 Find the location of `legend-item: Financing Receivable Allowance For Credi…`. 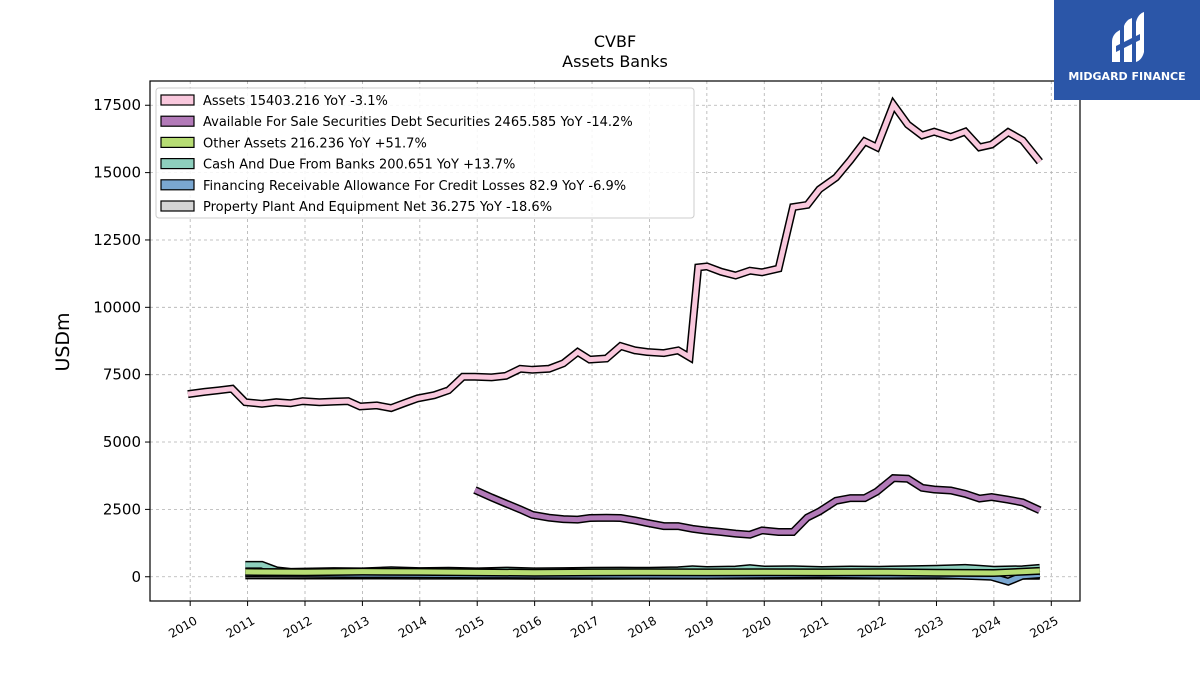

legend-item: Financing Receivable Allowance For Credi… is located at coordinates (414, 186).